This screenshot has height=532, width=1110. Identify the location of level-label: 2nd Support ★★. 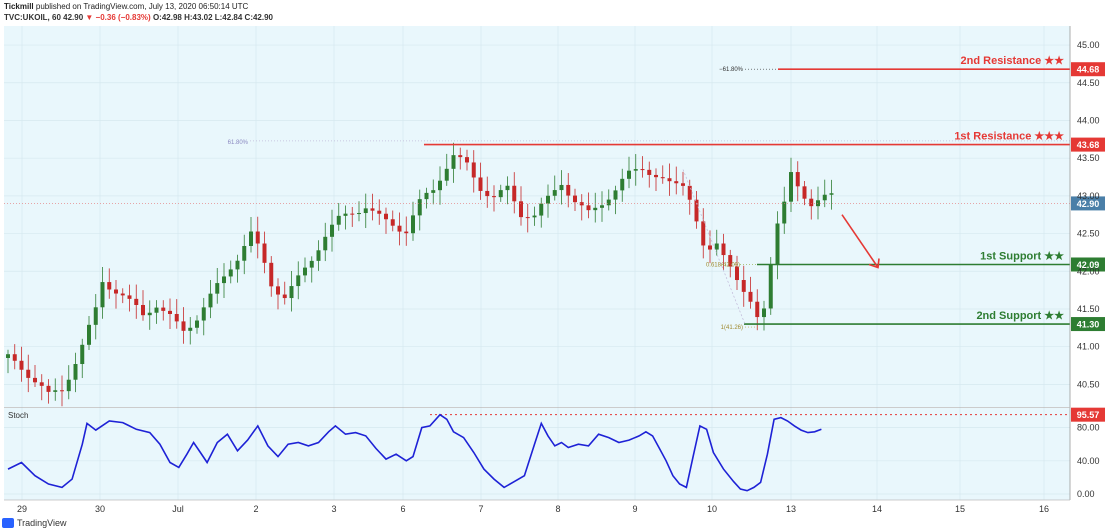
(1020, 316).